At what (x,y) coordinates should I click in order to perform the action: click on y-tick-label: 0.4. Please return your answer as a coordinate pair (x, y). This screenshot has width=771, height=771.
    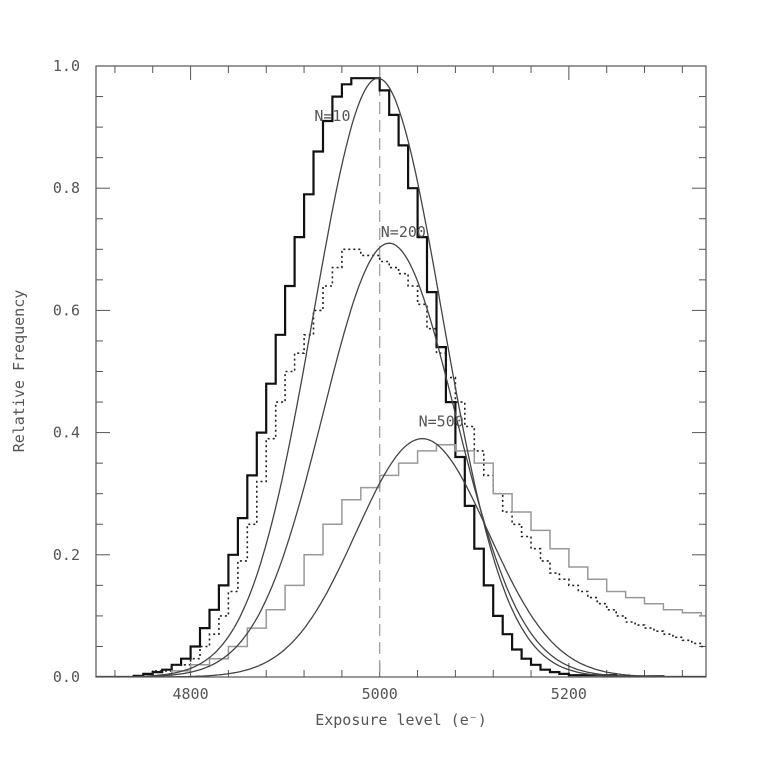
    Looking at the image, I should click on (66, 433).